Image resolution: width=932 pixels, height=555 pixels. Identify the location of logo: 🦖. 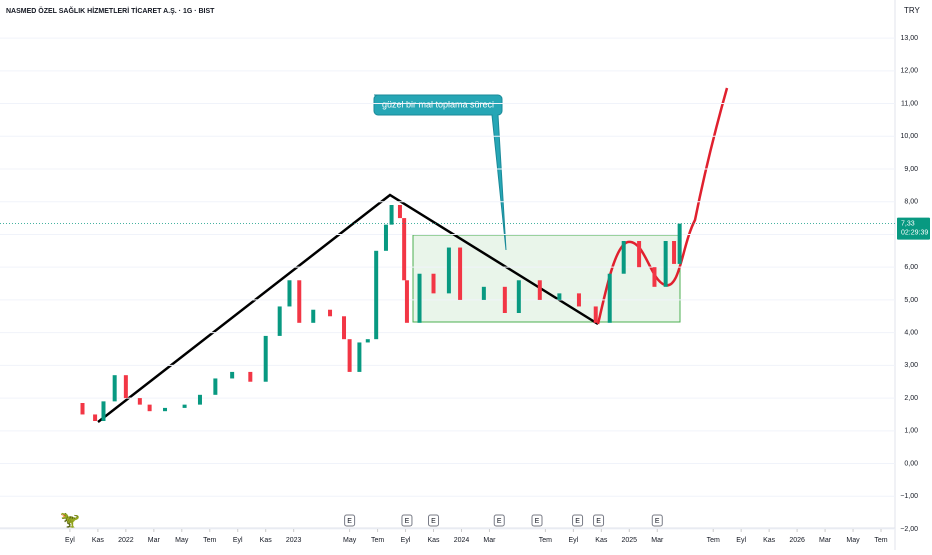
(70, 520).